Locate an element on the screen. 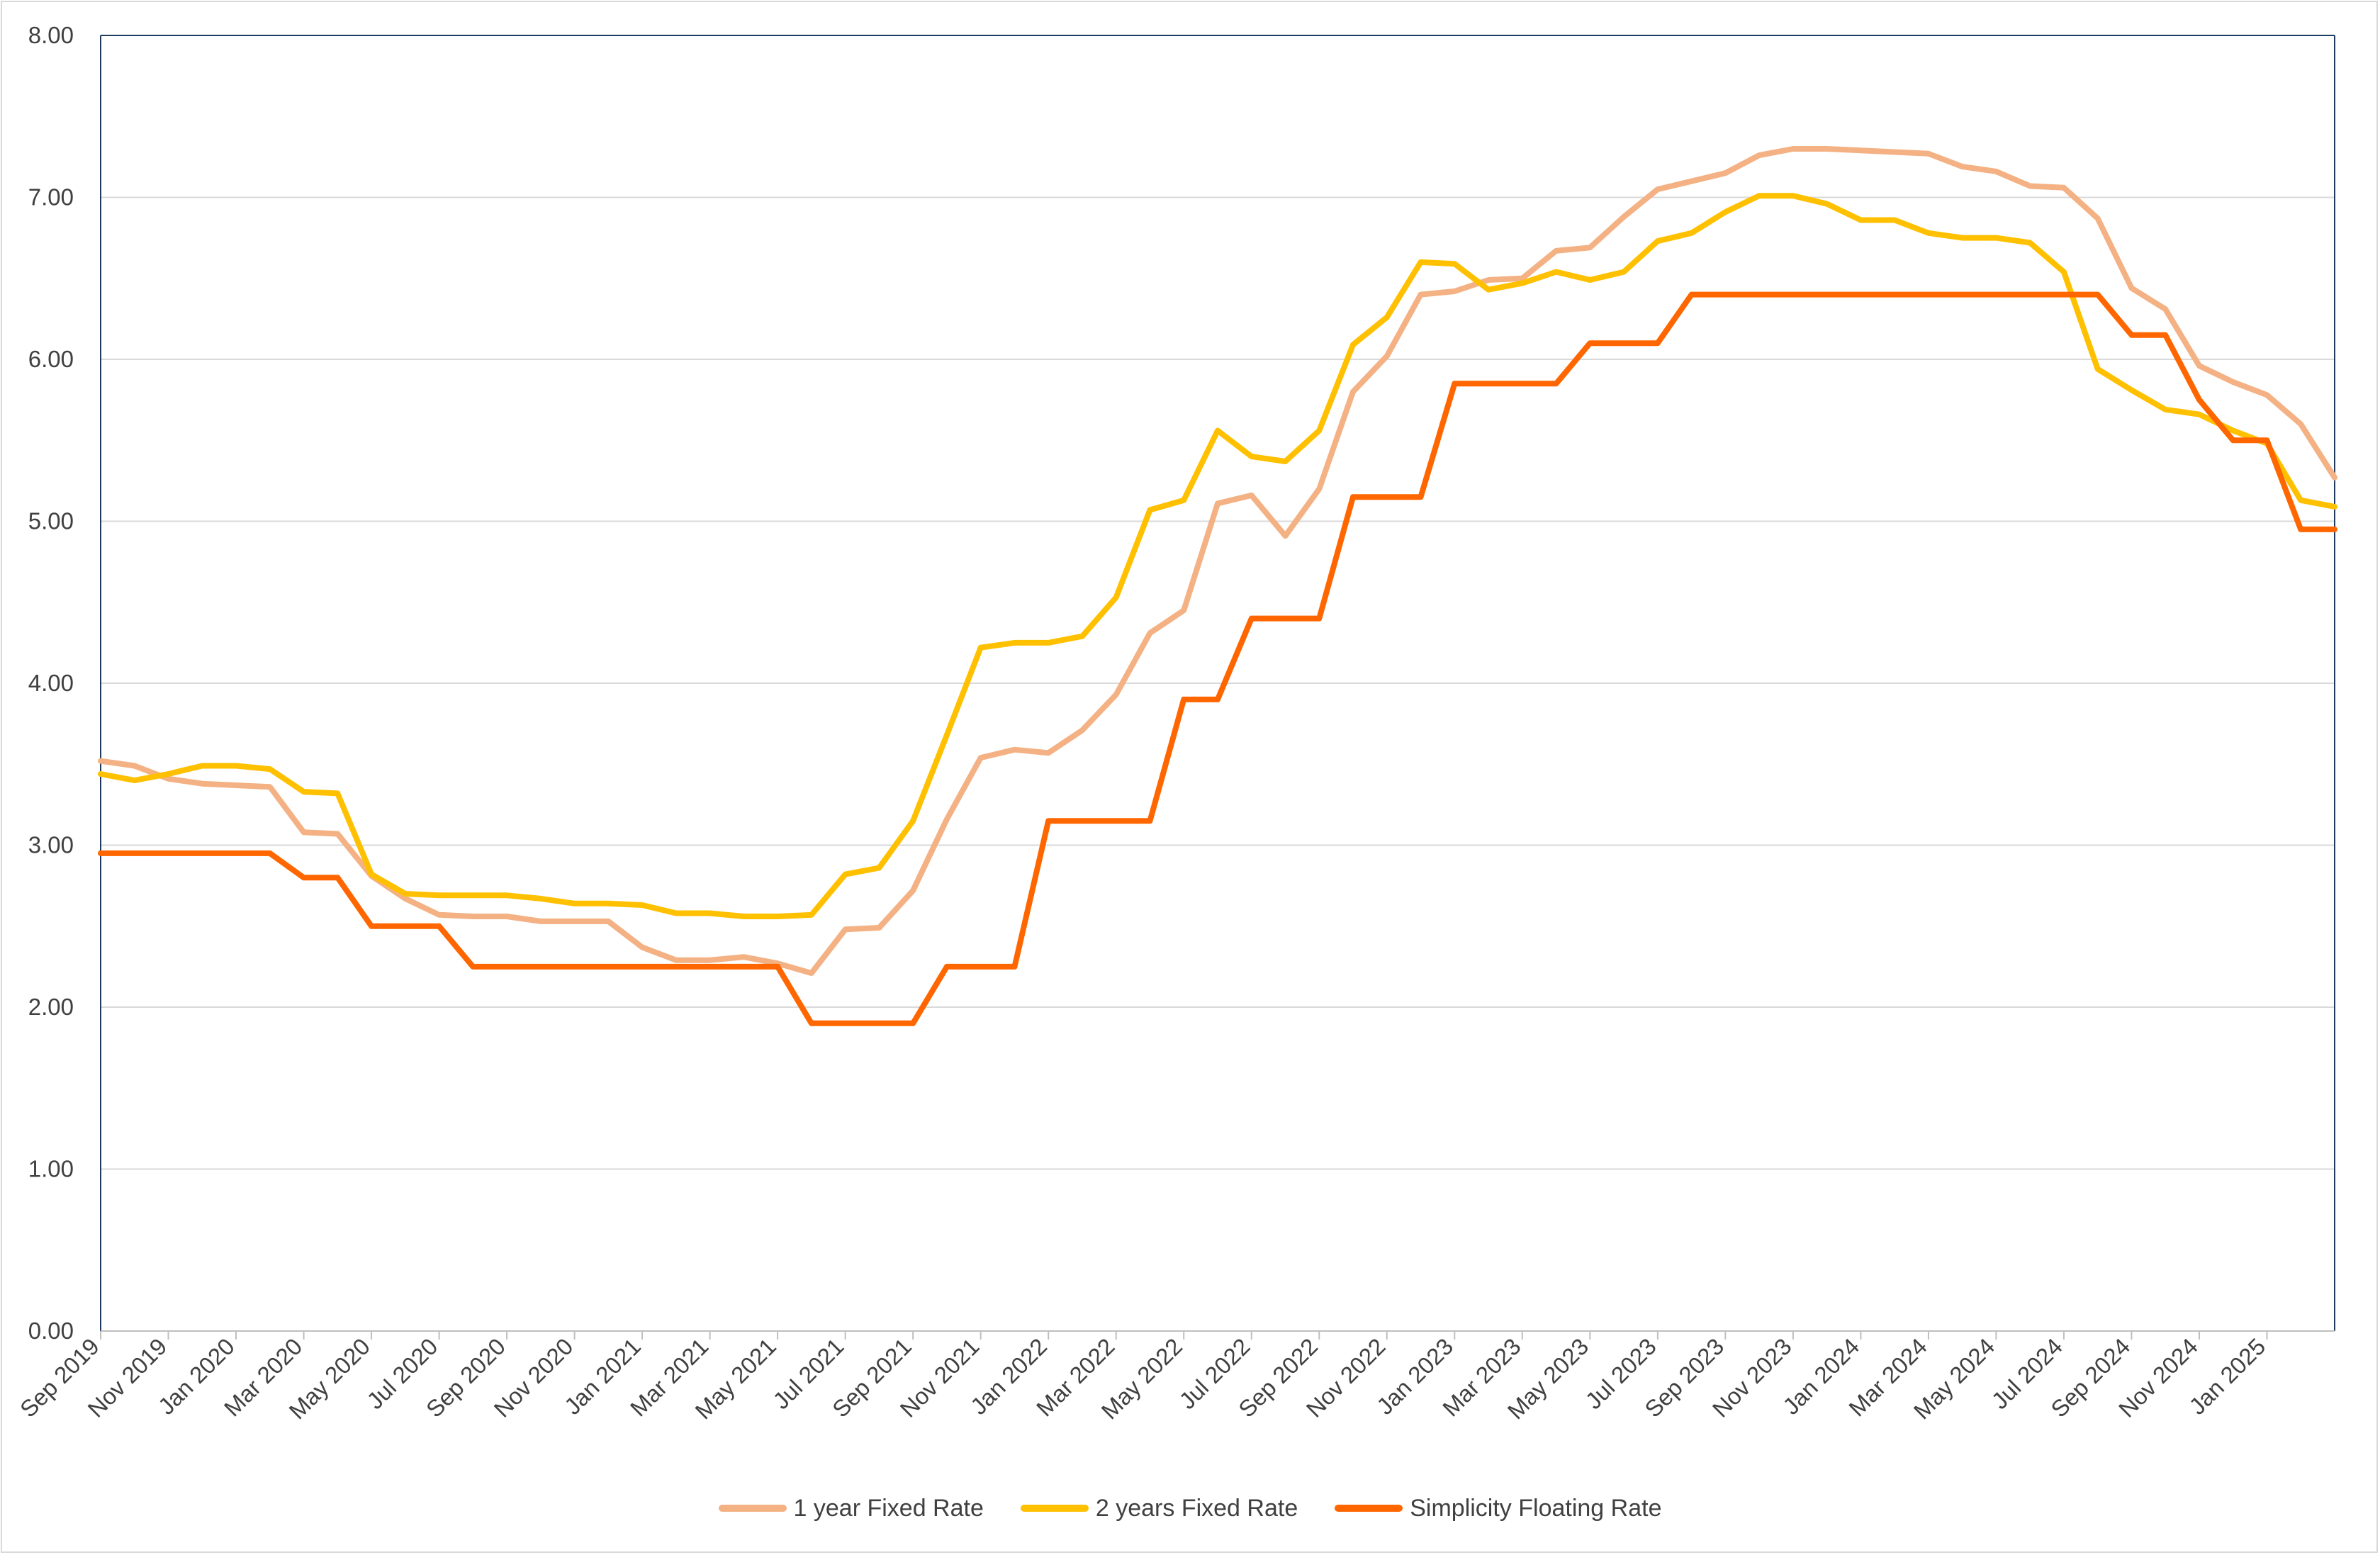 Image resolution: width=2380 pixels, height=1555 pixels. y-tick-label: 7.00 is located at coordinates (51, 197).